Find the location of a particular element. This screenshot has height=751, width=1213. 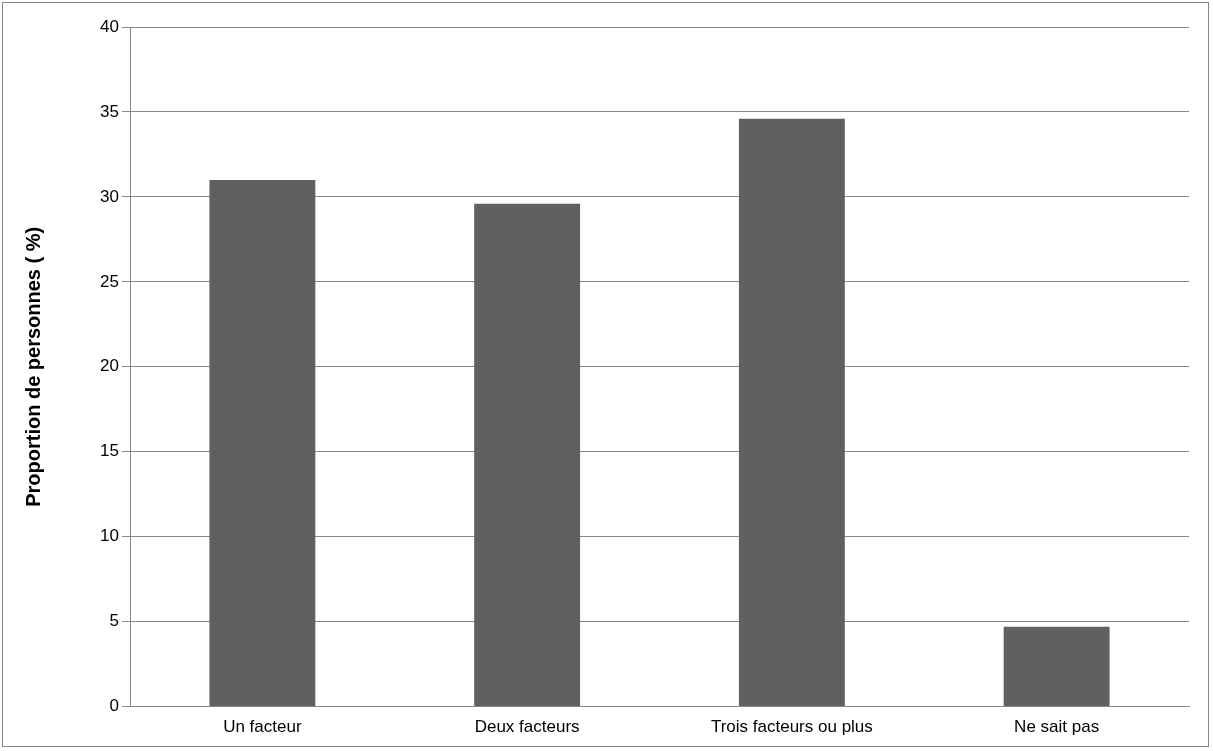

x-tick-label: Ne sait pas is located at coordinates (1057, 727).